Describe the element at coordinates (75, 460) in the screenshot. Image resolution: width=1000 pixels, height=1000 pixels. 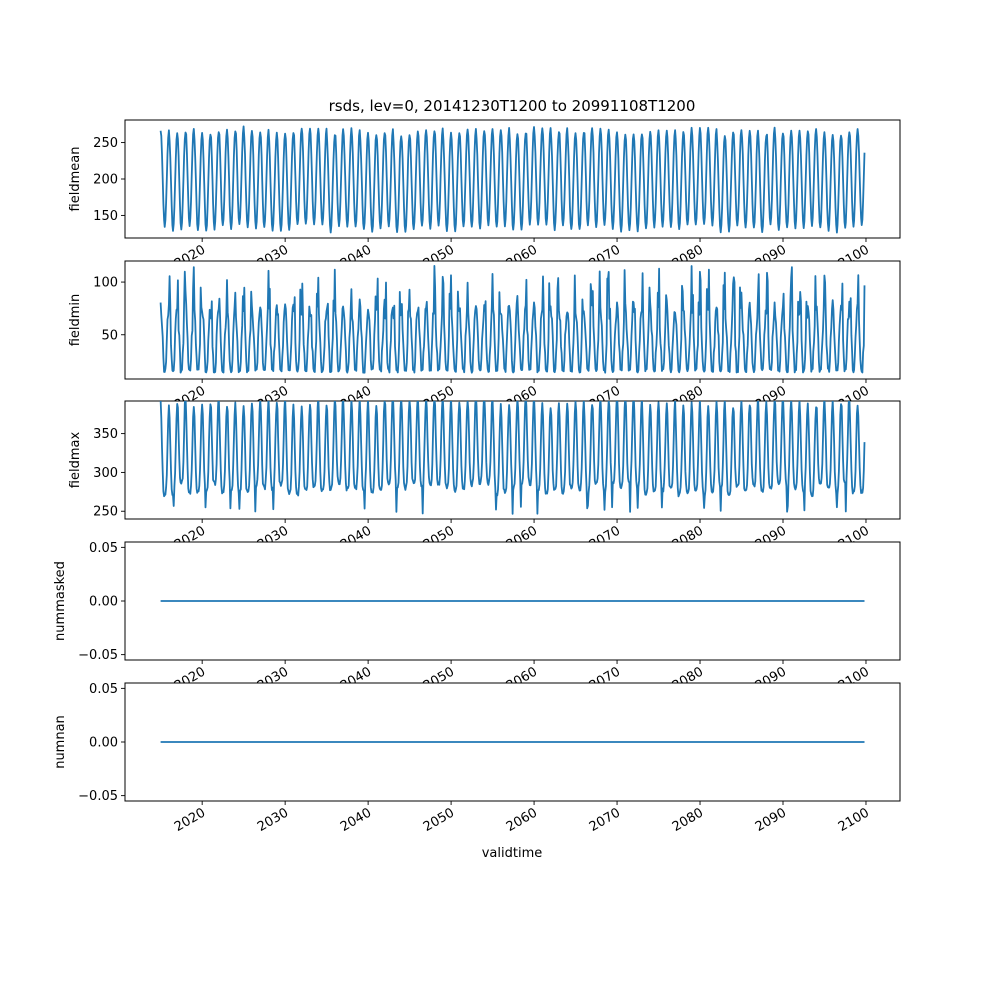
I see `y-axis-label: fieldmax` at that location.